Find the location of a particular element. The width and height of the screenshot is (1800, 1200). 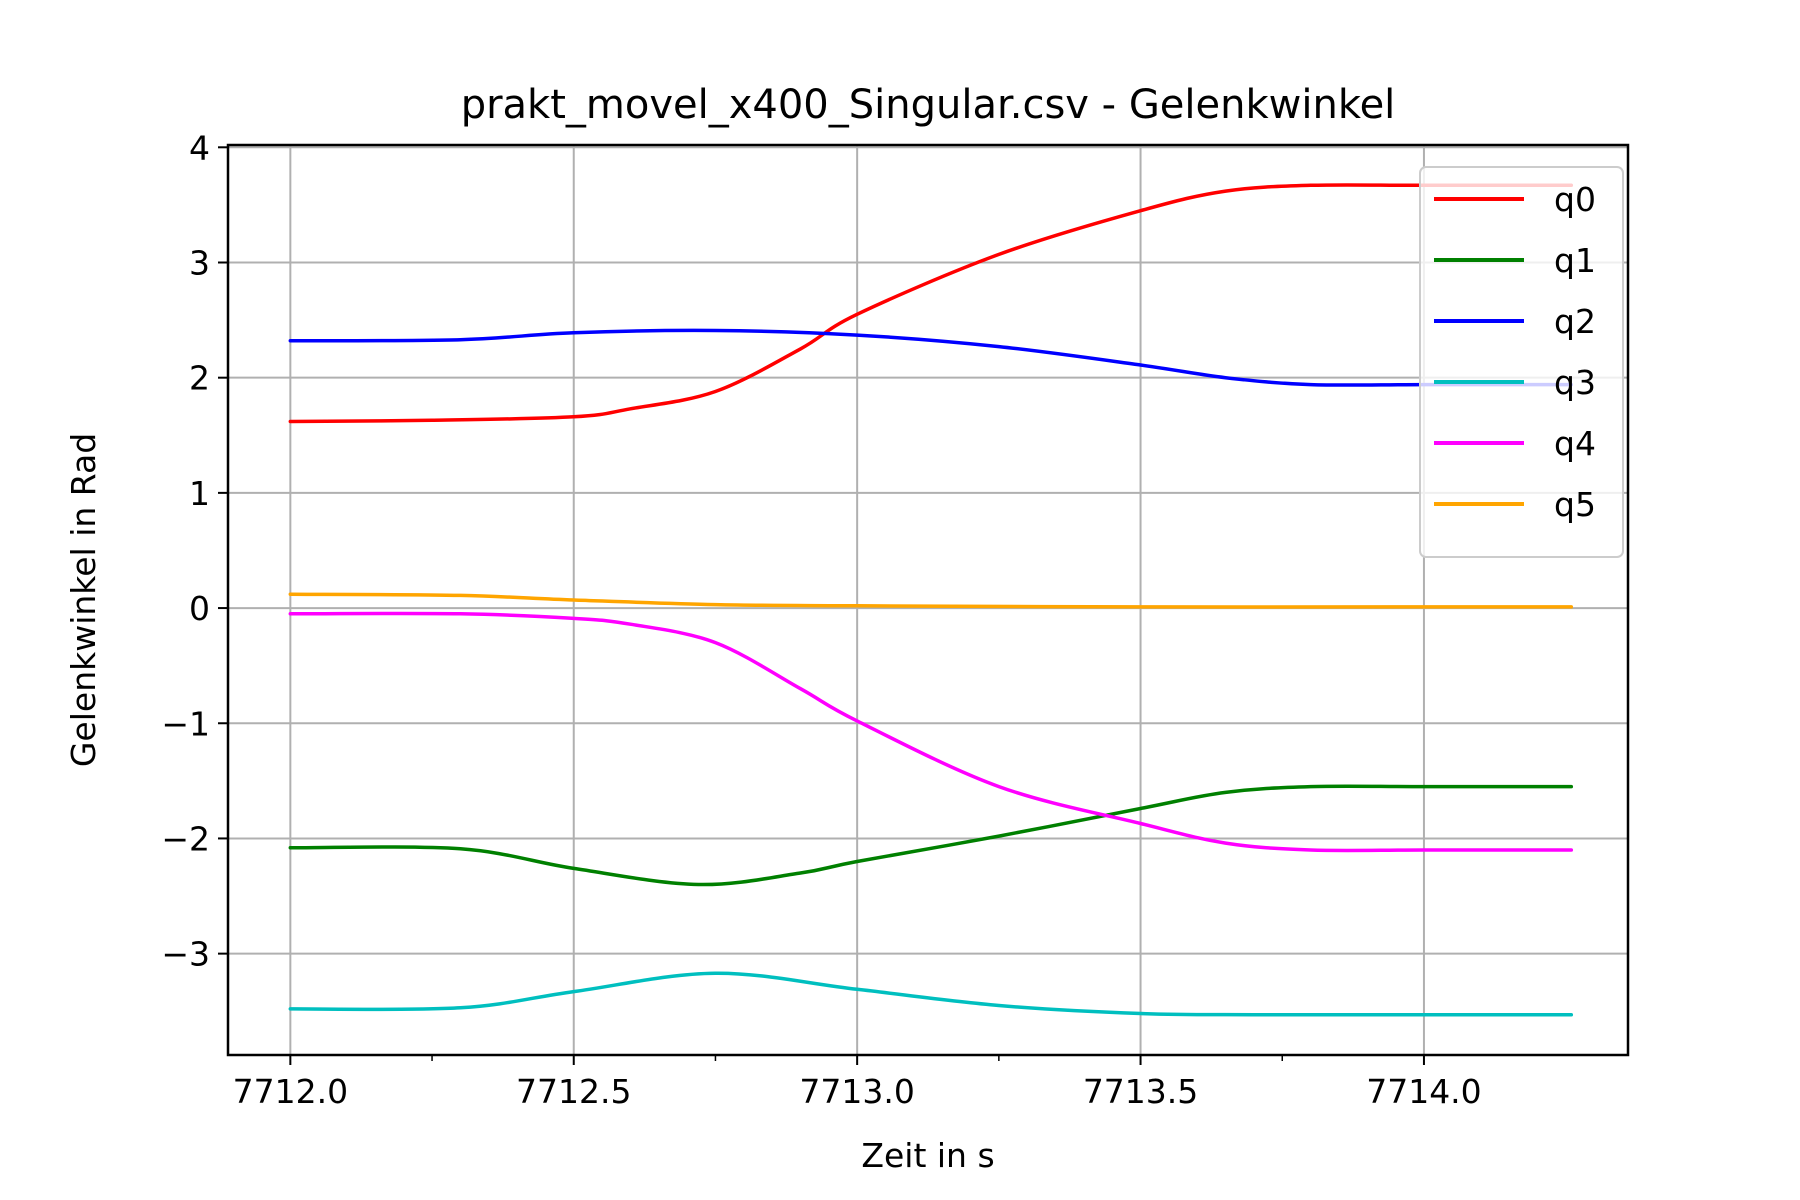

y-tick-label: 4 is located at coordinates (199, 147).